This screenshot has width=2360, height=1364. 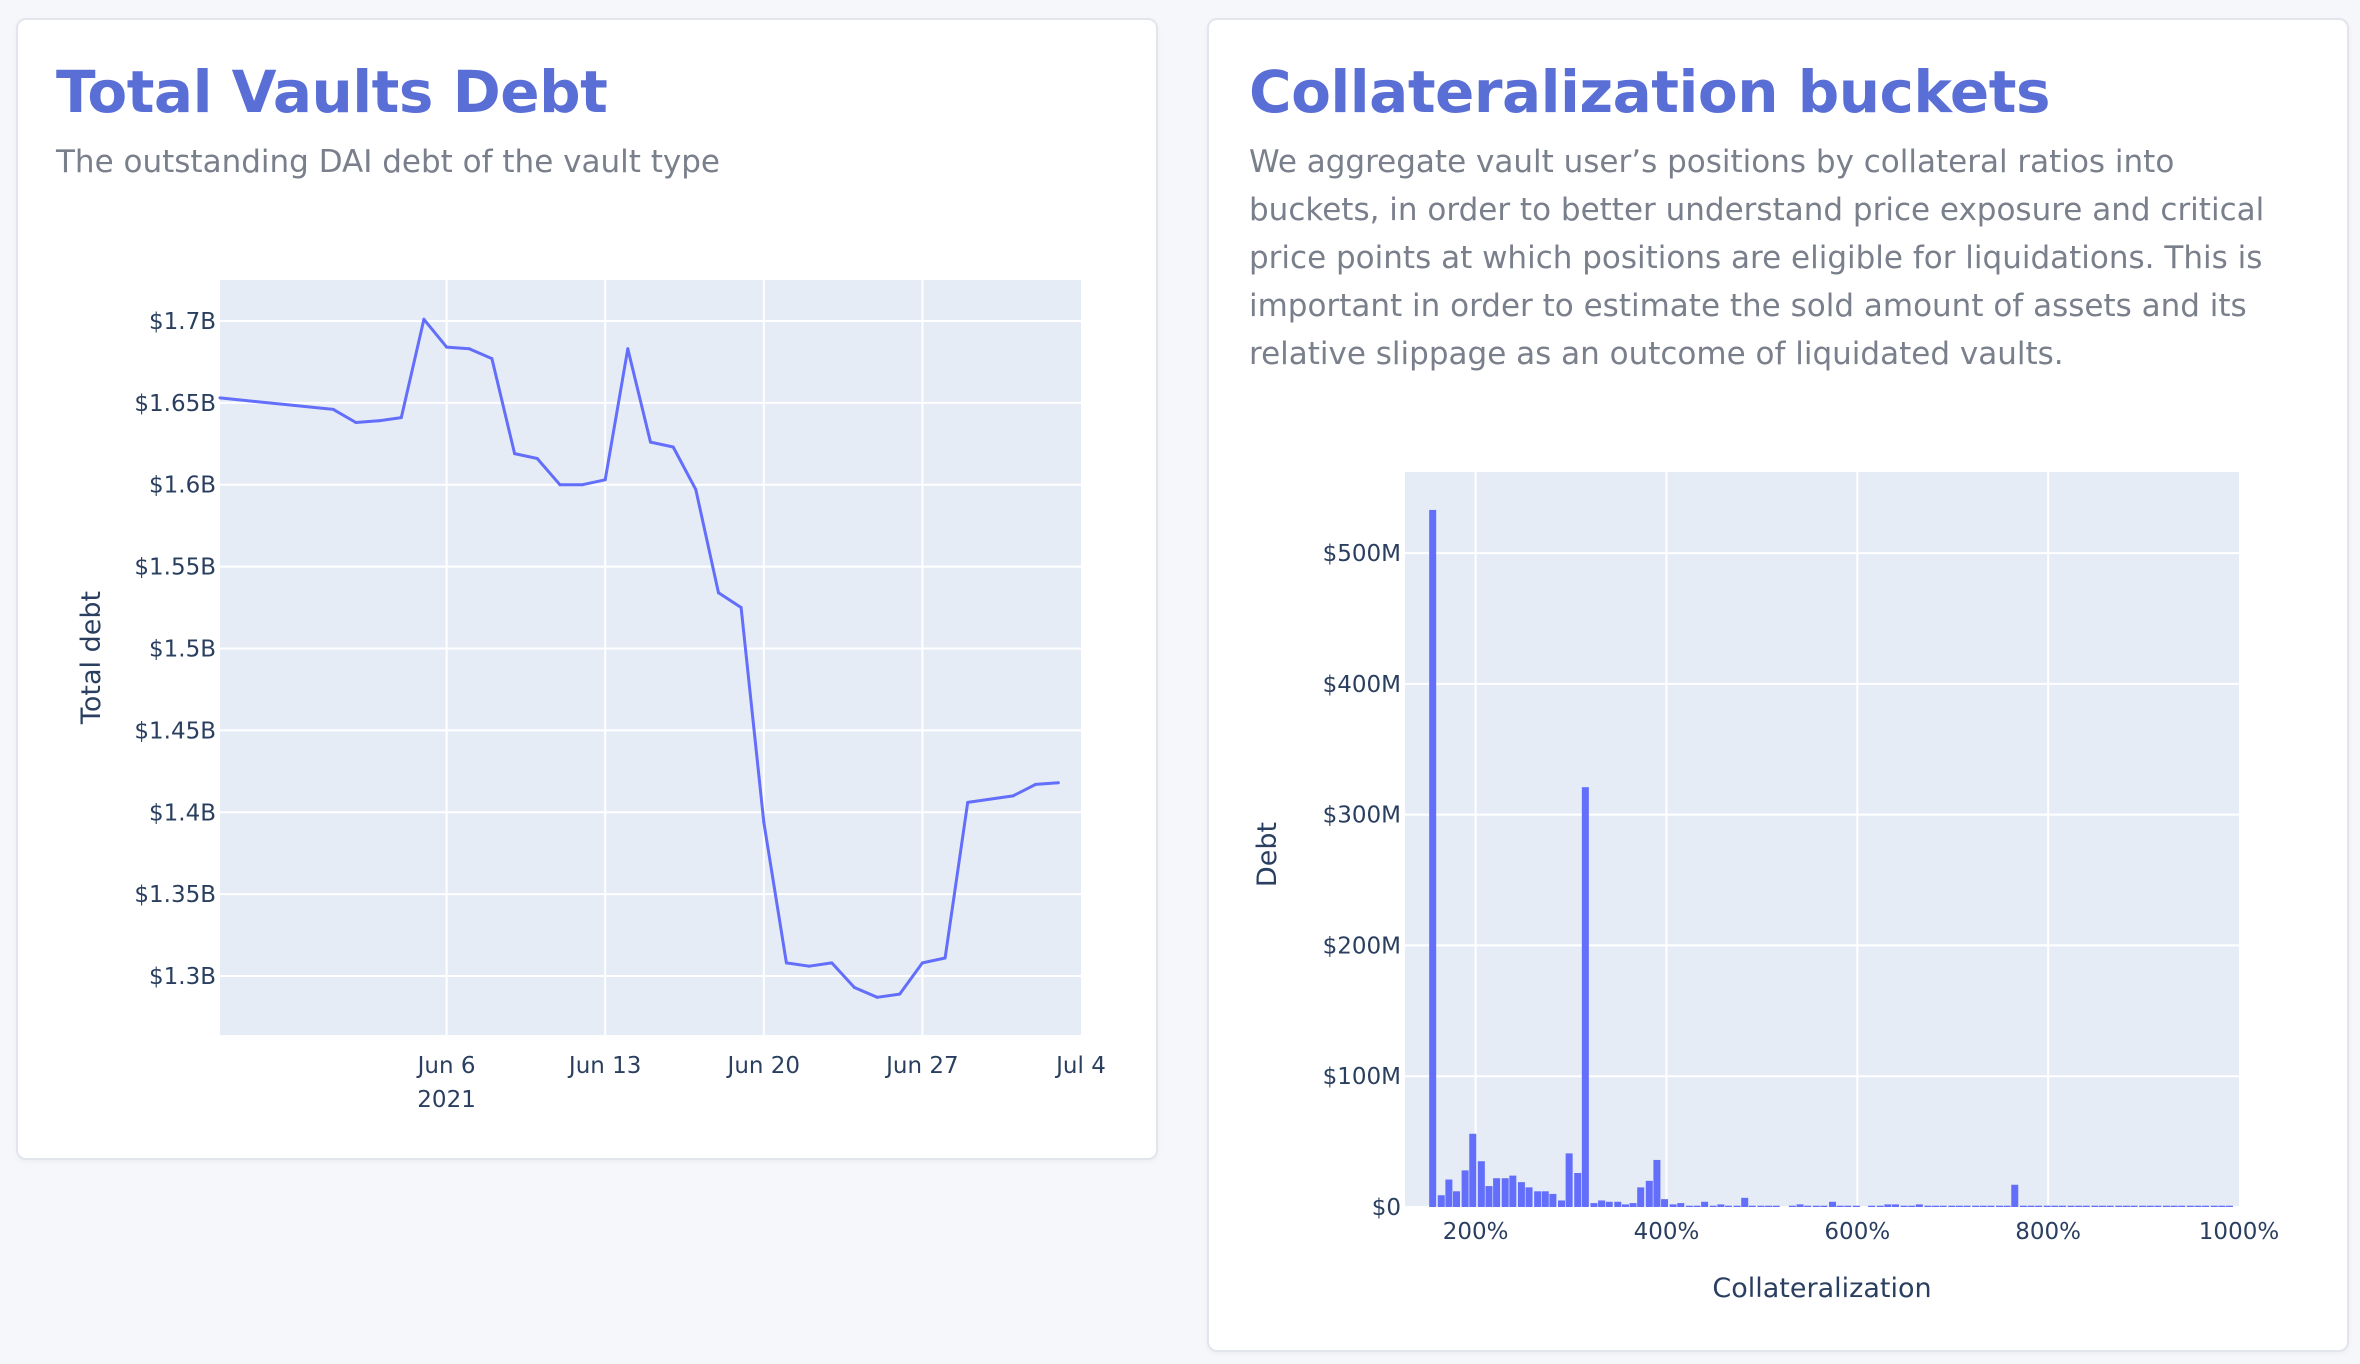 I want to click on x-tick-label: Jul 4, so click(x=1080, y=1066).